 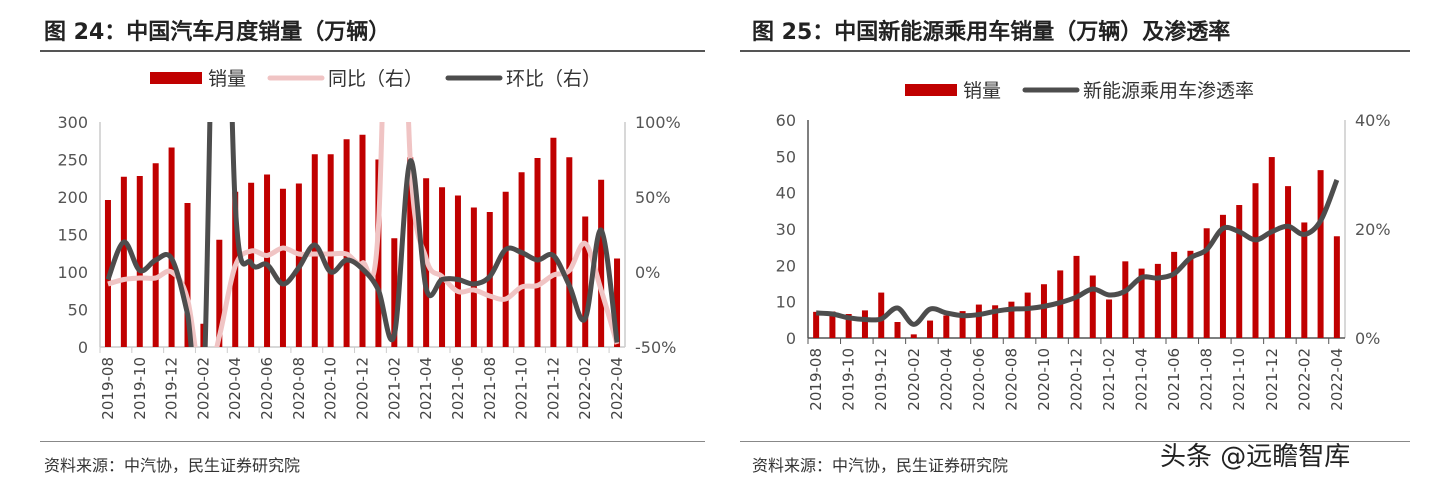 What do you see at coordinates (1255, 457) in the screenshot?
I see `watermark: 头条 @远瞻智库` at bounding box center [1255, 457].